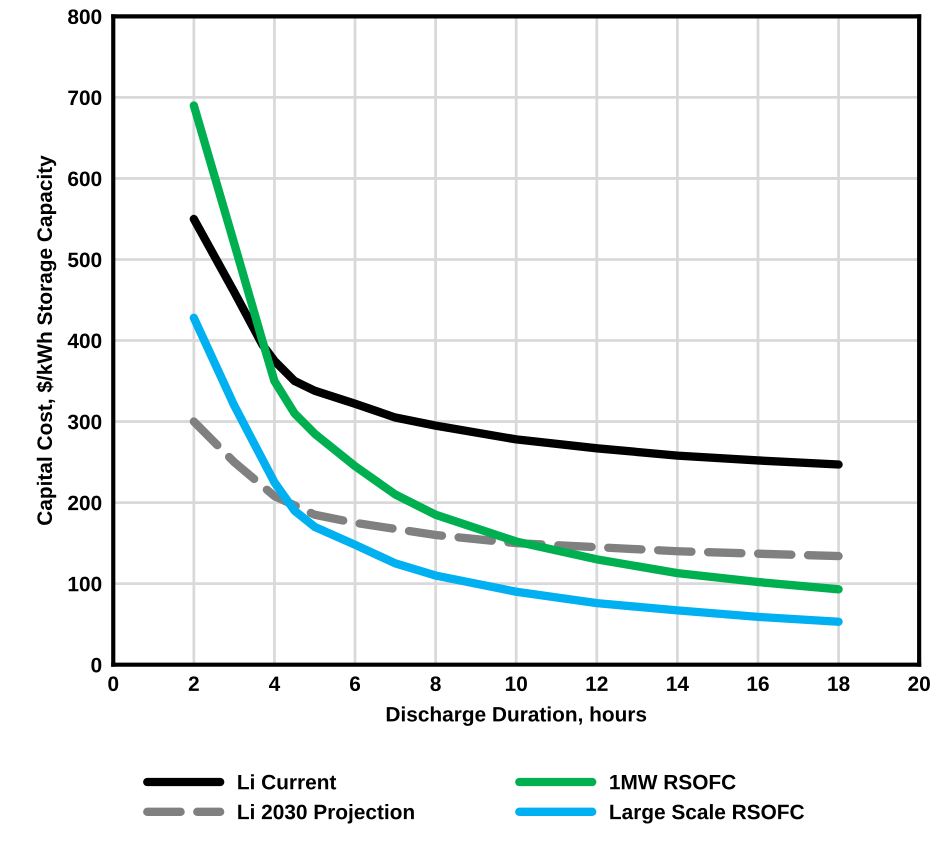 Image resolution: width=936 pixels, height=861 pixels. What do you see at coordinates (85, 16) in the screenshot?
I see `y-tick-label: 800` at bounding box center [85, 16].